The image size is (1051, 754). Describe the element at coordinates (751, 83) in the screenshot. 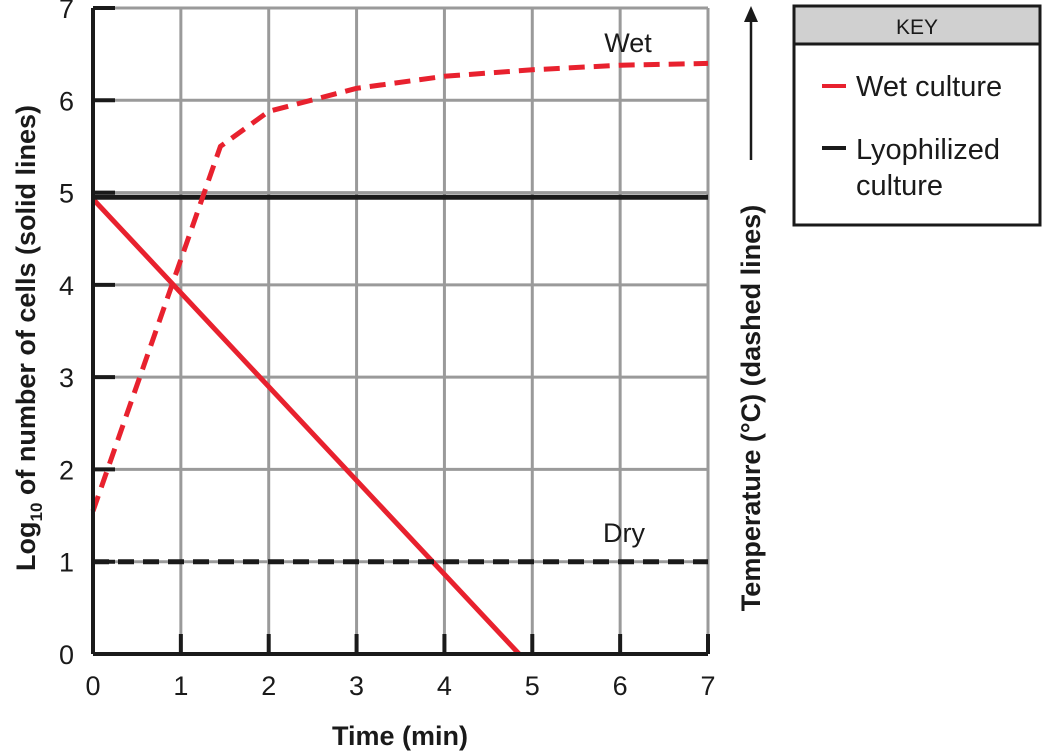

I see `y-axis-right-arrow` at that location.